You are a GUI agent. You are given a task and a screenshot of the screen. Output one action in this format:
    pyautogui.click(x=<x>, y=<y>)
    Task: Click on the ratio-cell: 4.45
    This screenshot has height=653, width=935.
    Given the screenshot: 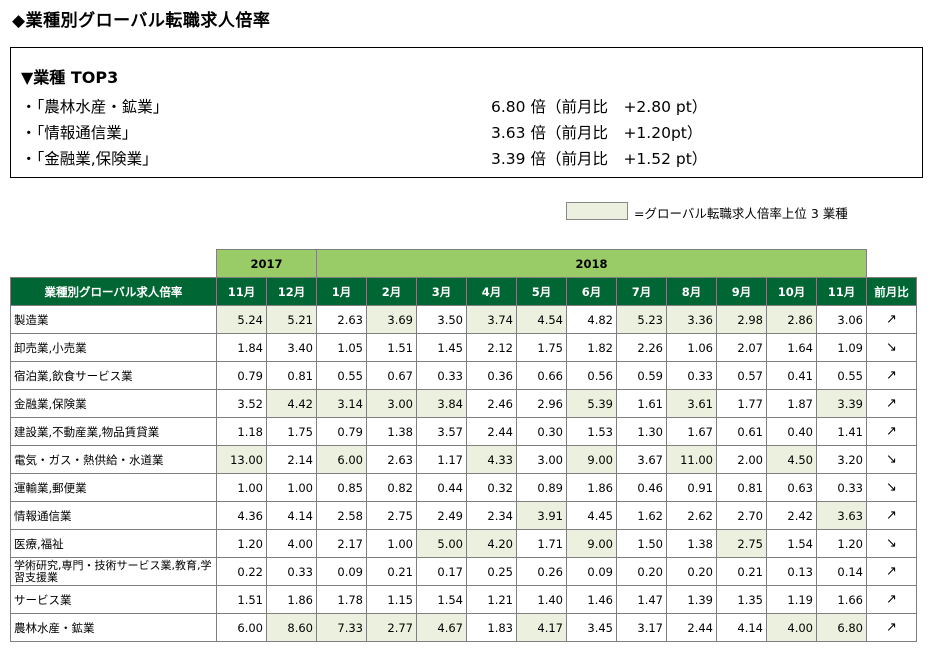 What is the action you would take?
    pyautogui.click(x=591, y=515)
    